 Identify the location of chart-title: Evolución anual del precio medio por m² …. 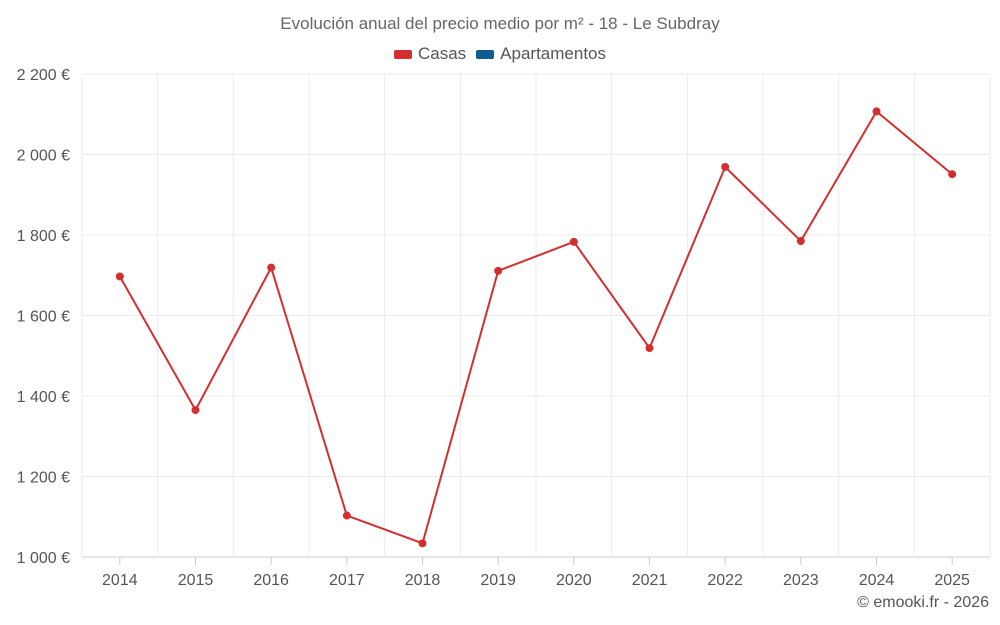
(500, 23).